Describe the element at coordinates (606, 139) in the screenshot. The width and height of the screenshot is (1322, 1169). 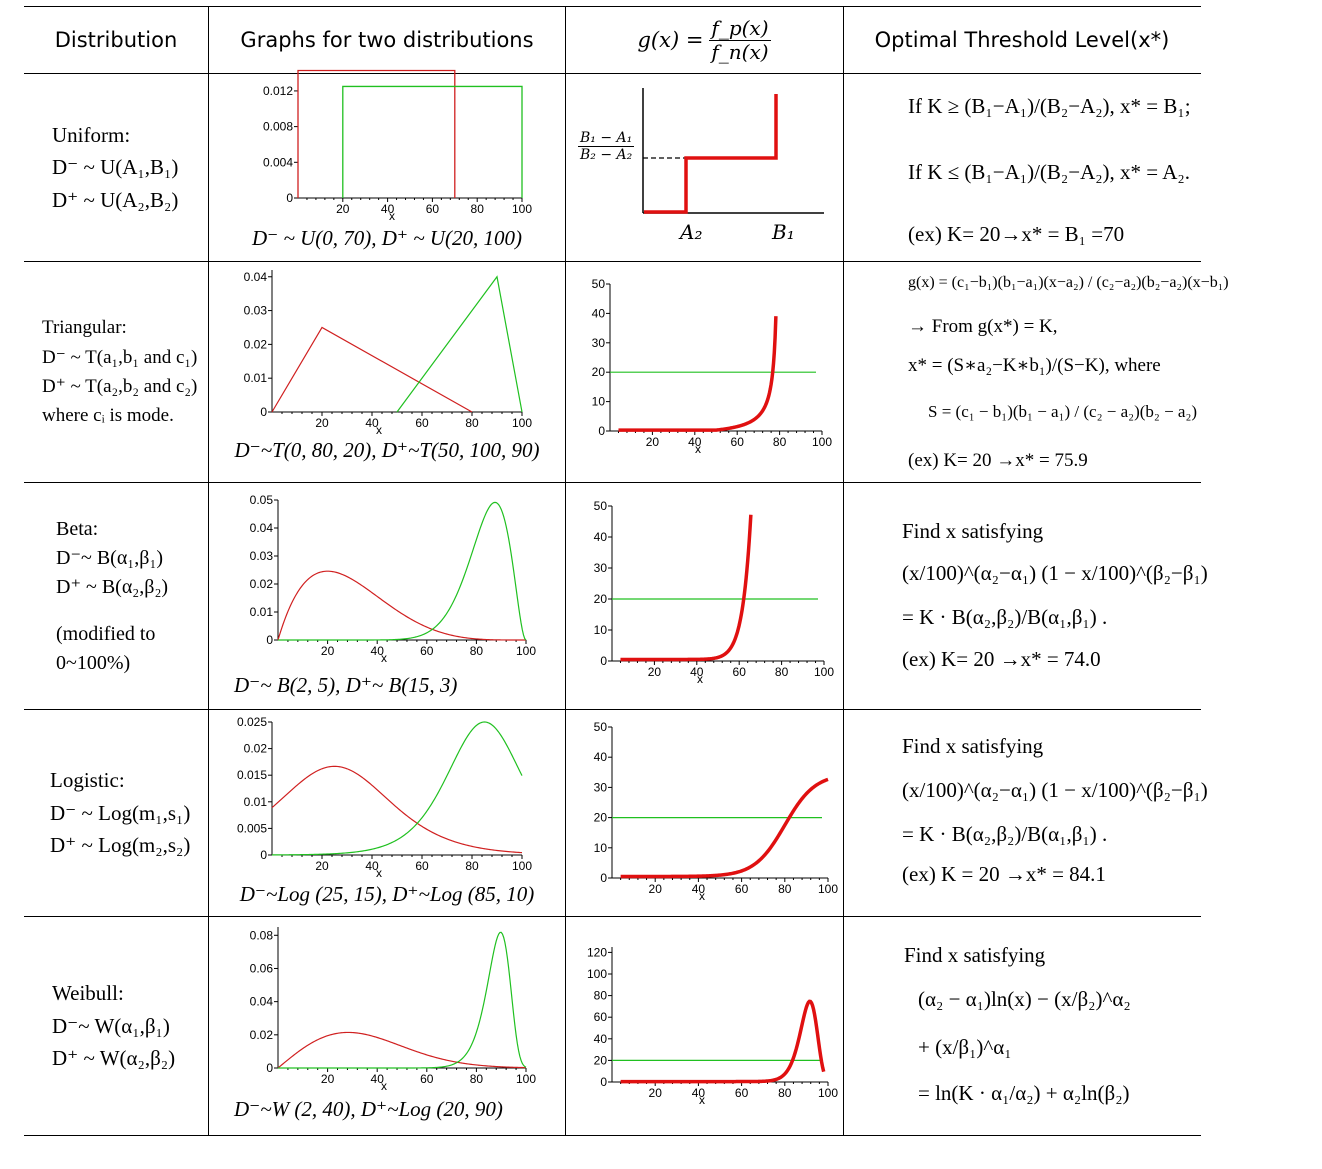
I see `g-ylabel-num: B₁ − A₁` at that location.